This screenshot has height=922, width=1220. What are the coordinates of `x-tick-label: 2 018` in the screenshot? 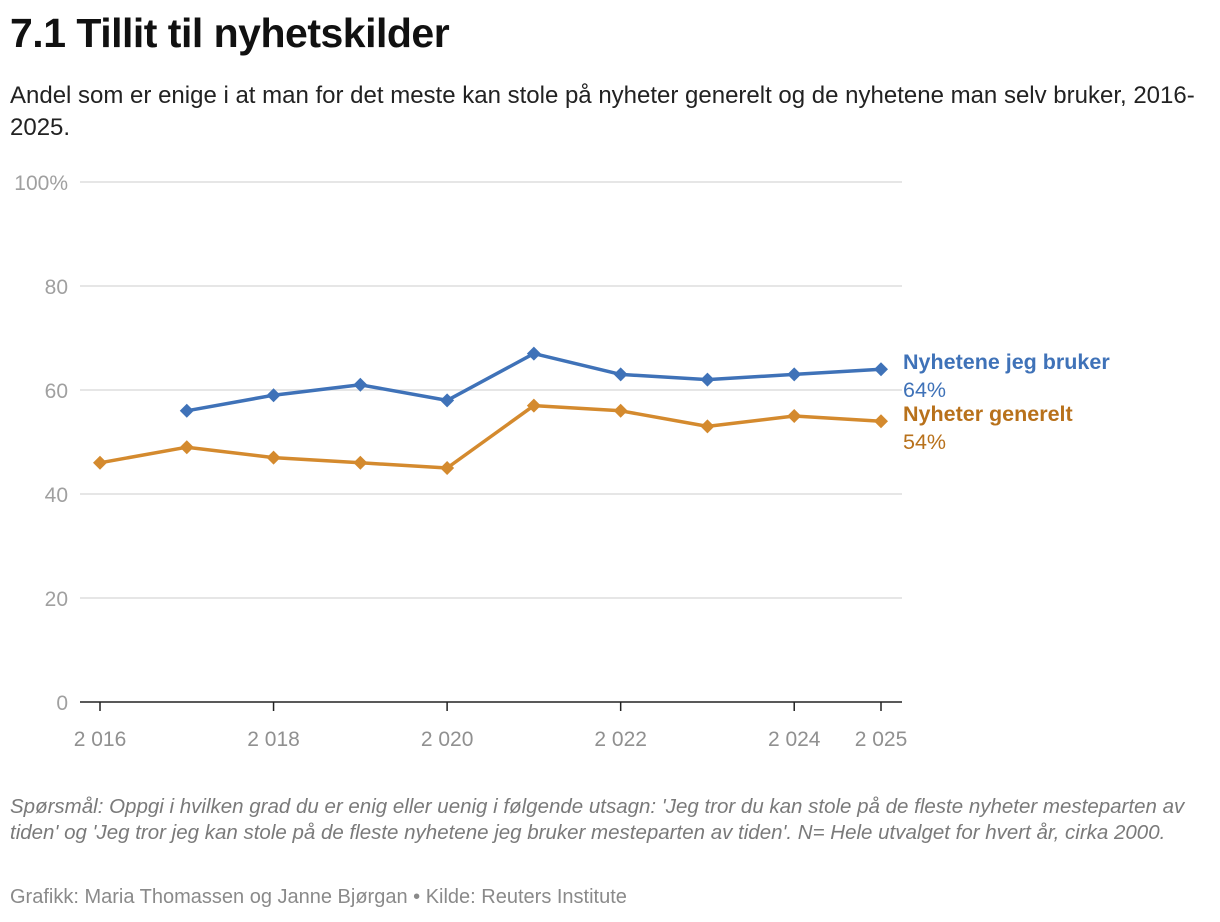 It's located at (273, 739).